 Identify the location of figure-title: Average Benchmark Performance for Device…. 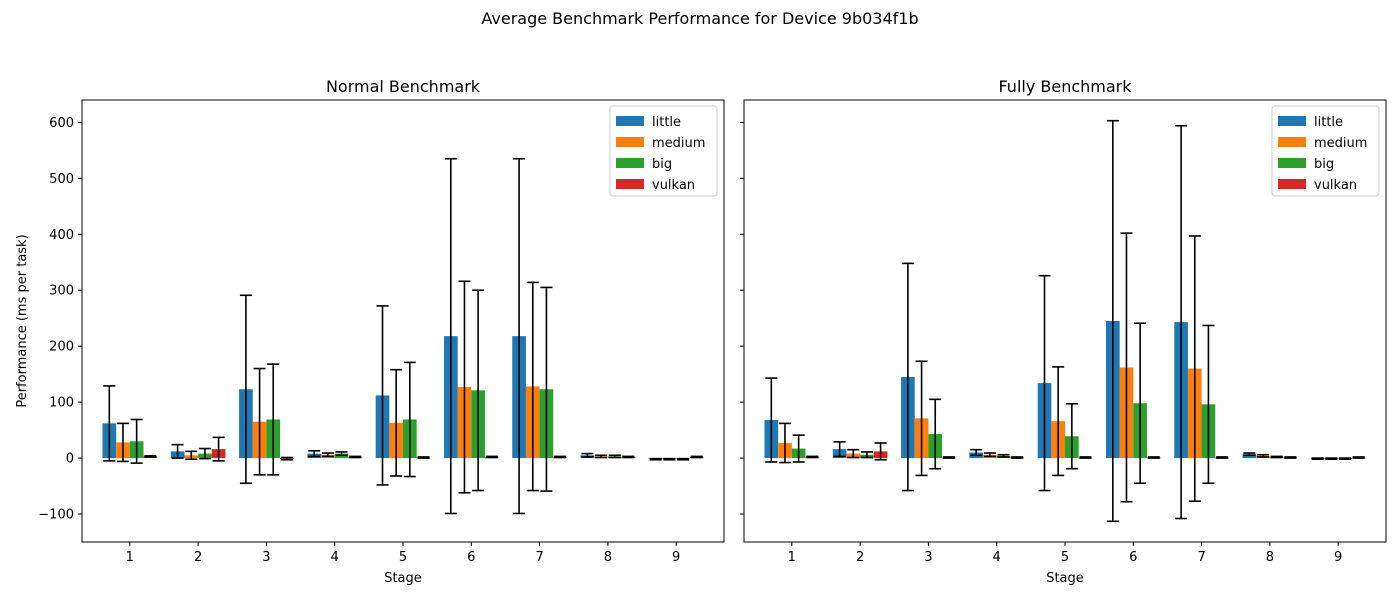
(700, 18).